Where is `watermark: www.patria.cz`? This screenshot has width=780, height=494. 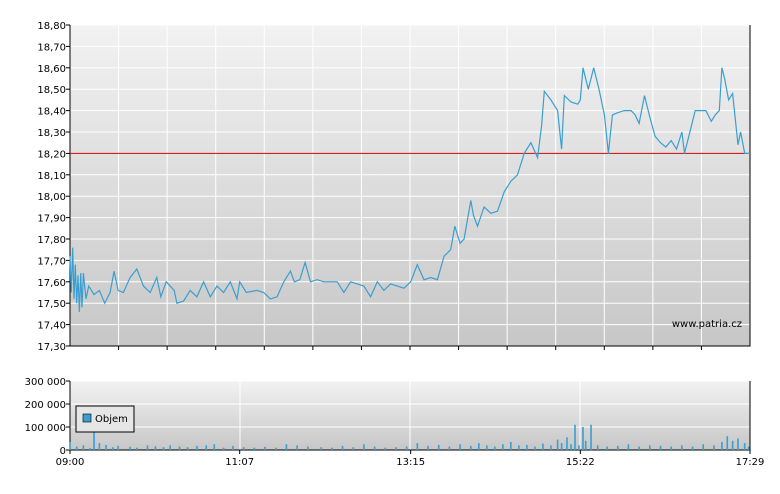
watermark: www.patria.cz is located at coordinates (707, 324).